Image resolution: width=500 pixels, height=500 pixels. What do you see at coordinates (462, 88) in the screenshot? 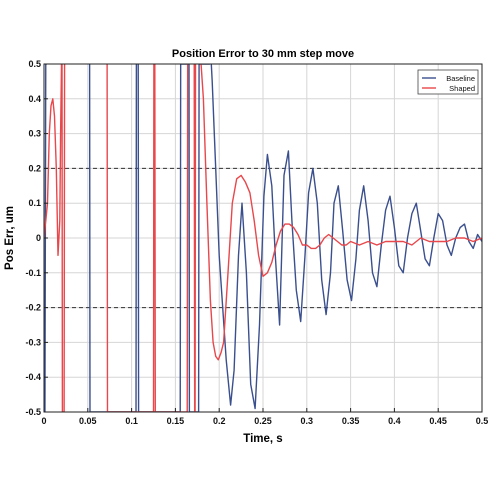
I see `legend-label: Shaped` at bounding box center [462, 88].